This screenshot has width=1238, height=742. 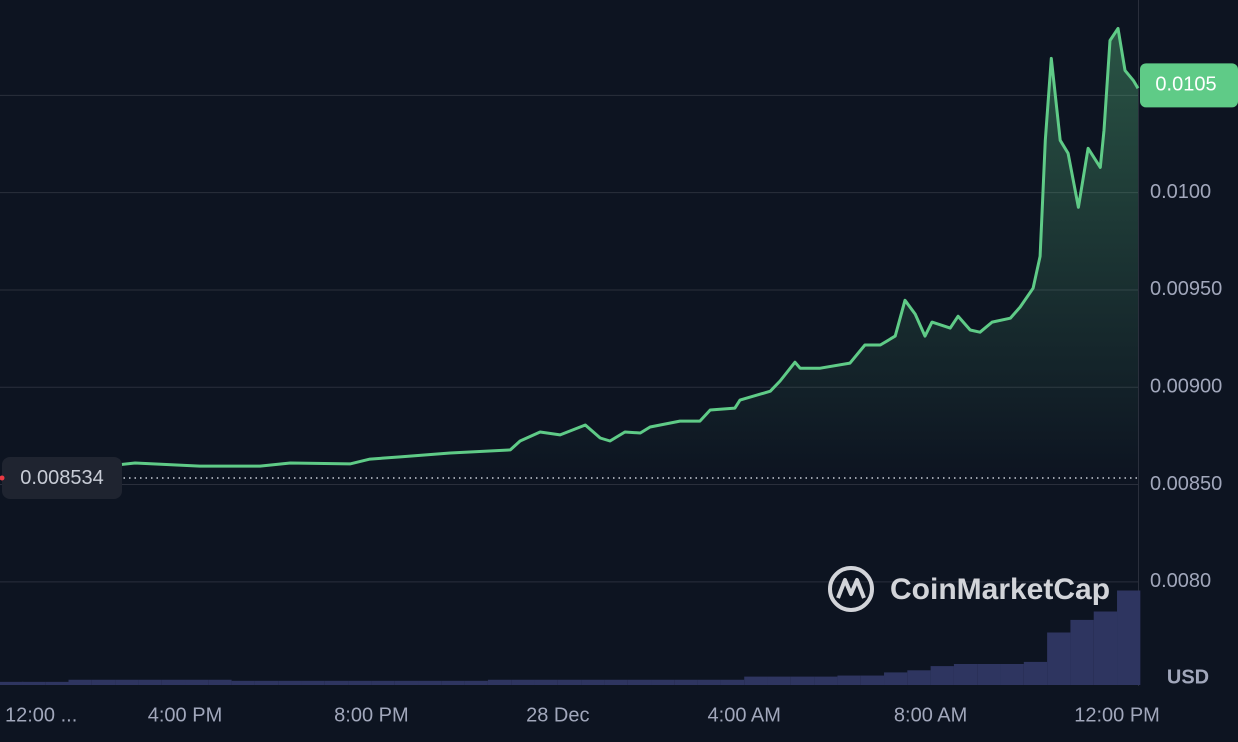 I want to click on current-price-badge, so click(x=1189, y=85).